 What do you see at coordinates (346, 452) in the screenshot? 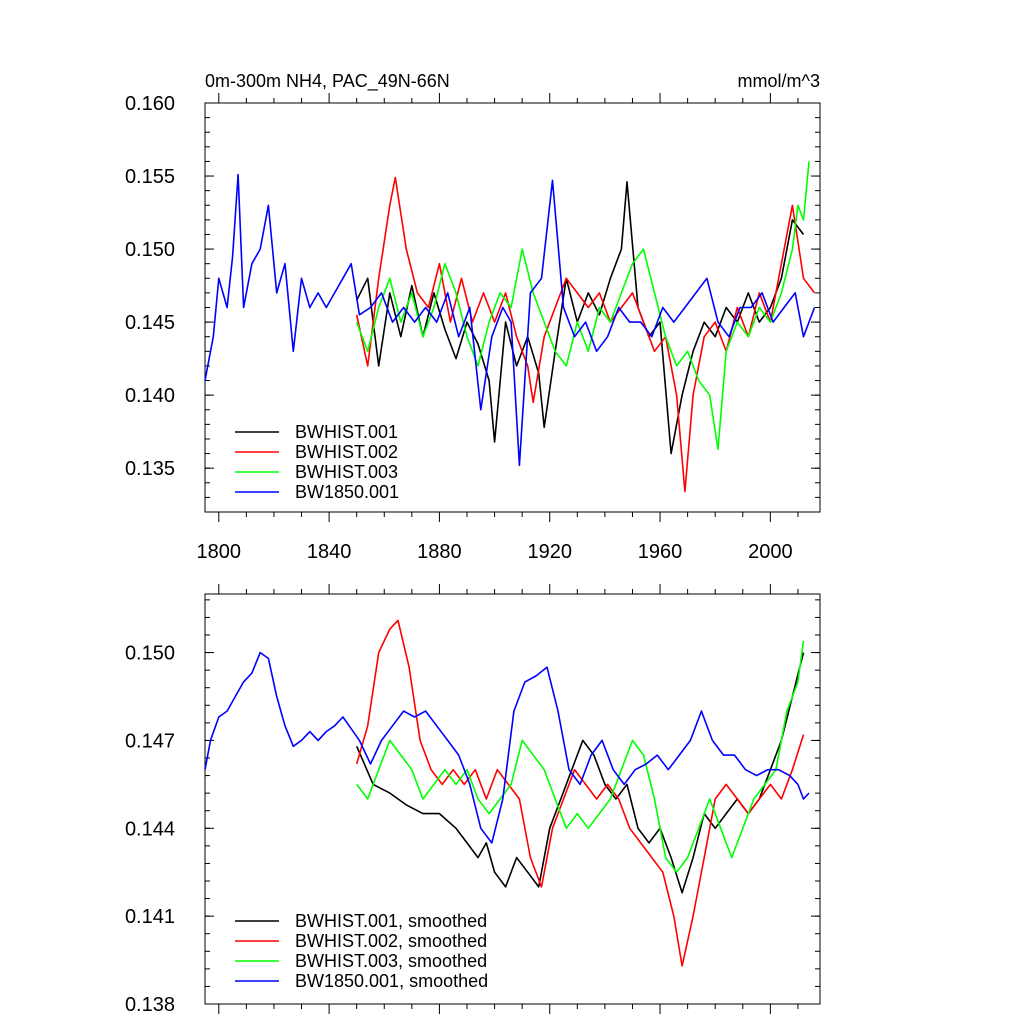
I see `legend-label-2: BWHIST.002` at bounding box center [346, 452].